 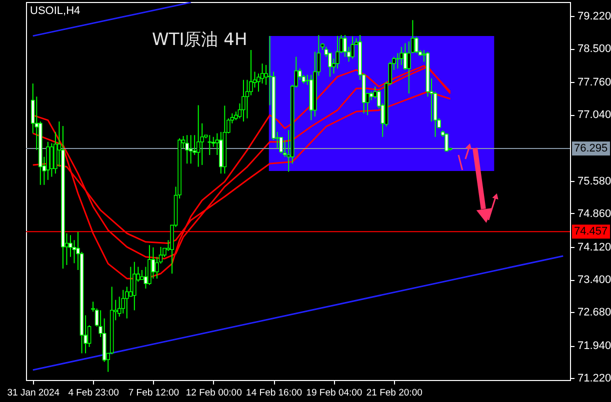 I want to click on y-tick-label: 73.400, so click(x=594, y=280).